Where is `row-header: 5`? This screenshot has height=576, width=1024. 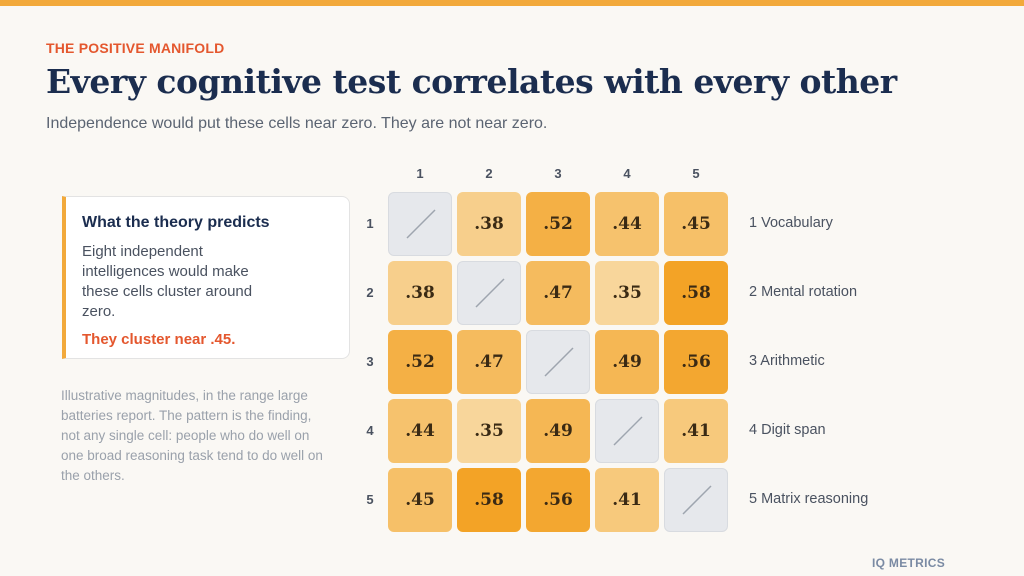
row-header: 5 is located at coordinates (370, 499).